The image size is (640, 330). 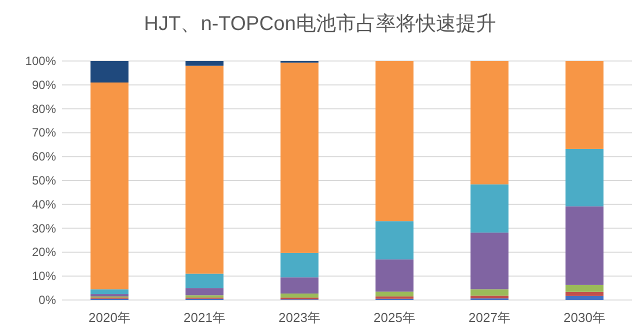 I want to click on x-tick-label: 2021年, so click(x=205, y=317).